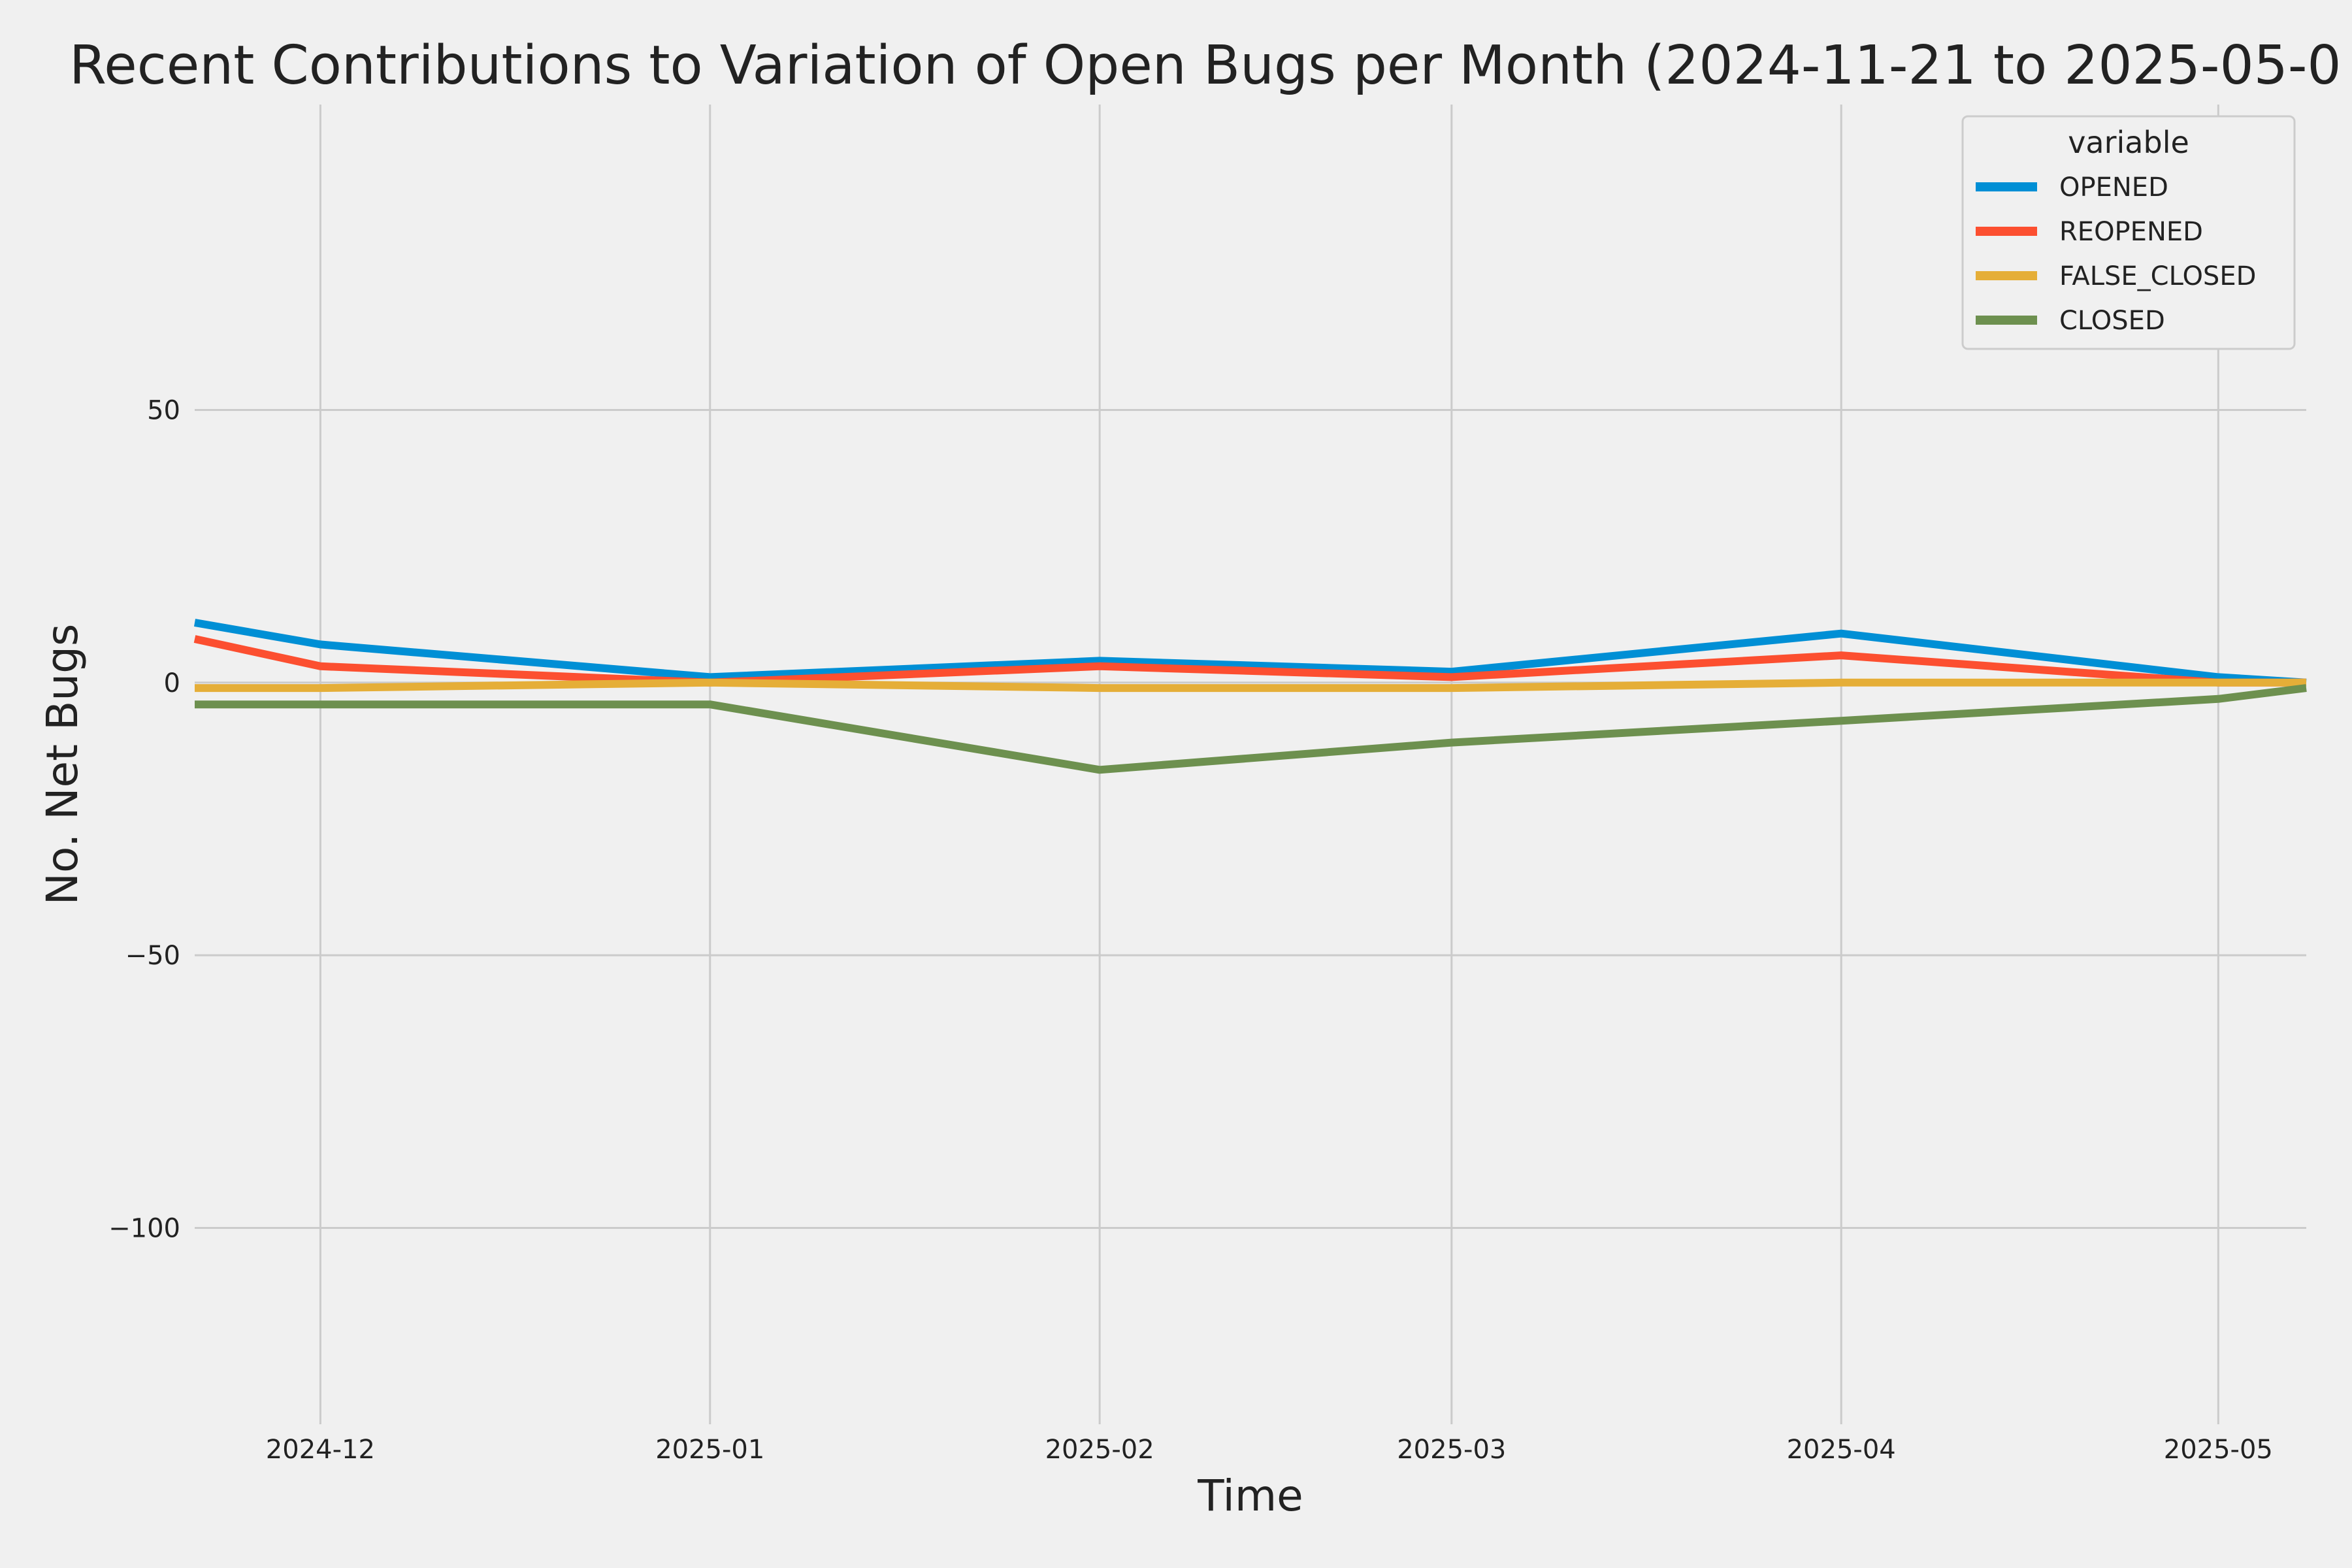 The height and width of the screenshot is (1568, 2352). I want to click on series-lines, so click(1250, 696).